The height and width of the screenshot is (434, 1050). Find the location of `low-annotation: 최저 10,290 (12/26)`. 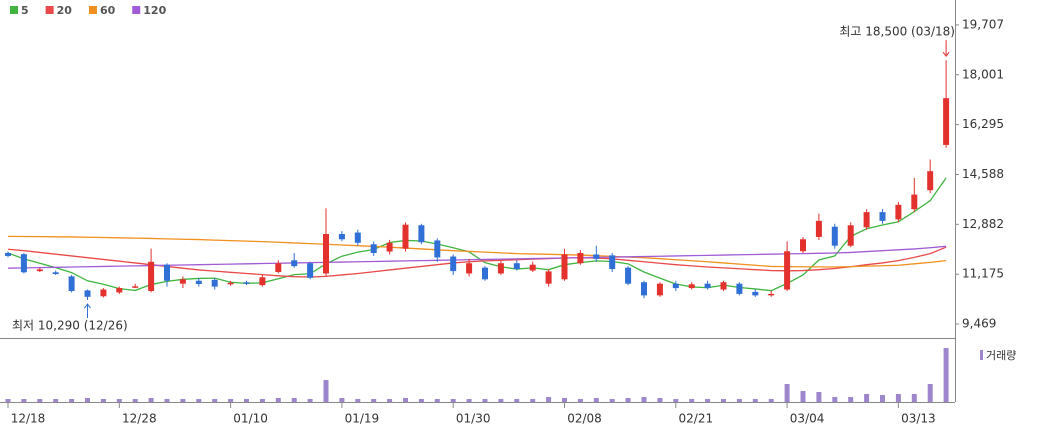

low-annotation: 최저 10,290 (12/26) is located at coordinates (70, 326).